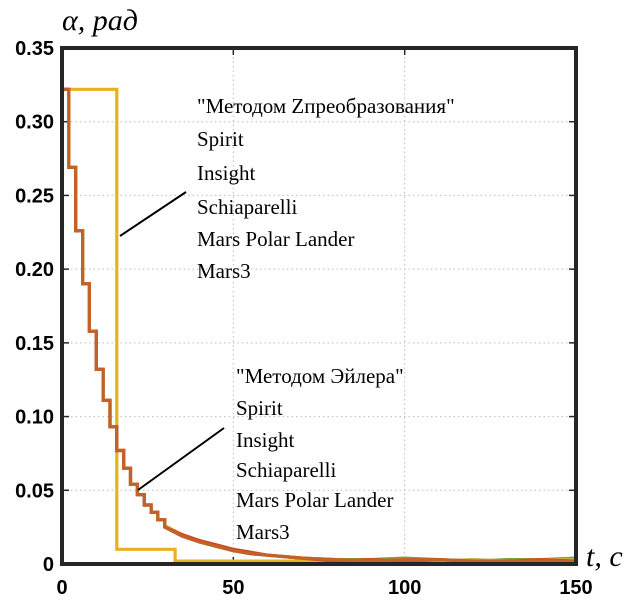 The width and height of the screenshot is (632, 606). What do you see at coordinates (263, 532) in the screenshot?
I see `annotation-euler-mars3: Mars3` at bounding box center [263, 532].